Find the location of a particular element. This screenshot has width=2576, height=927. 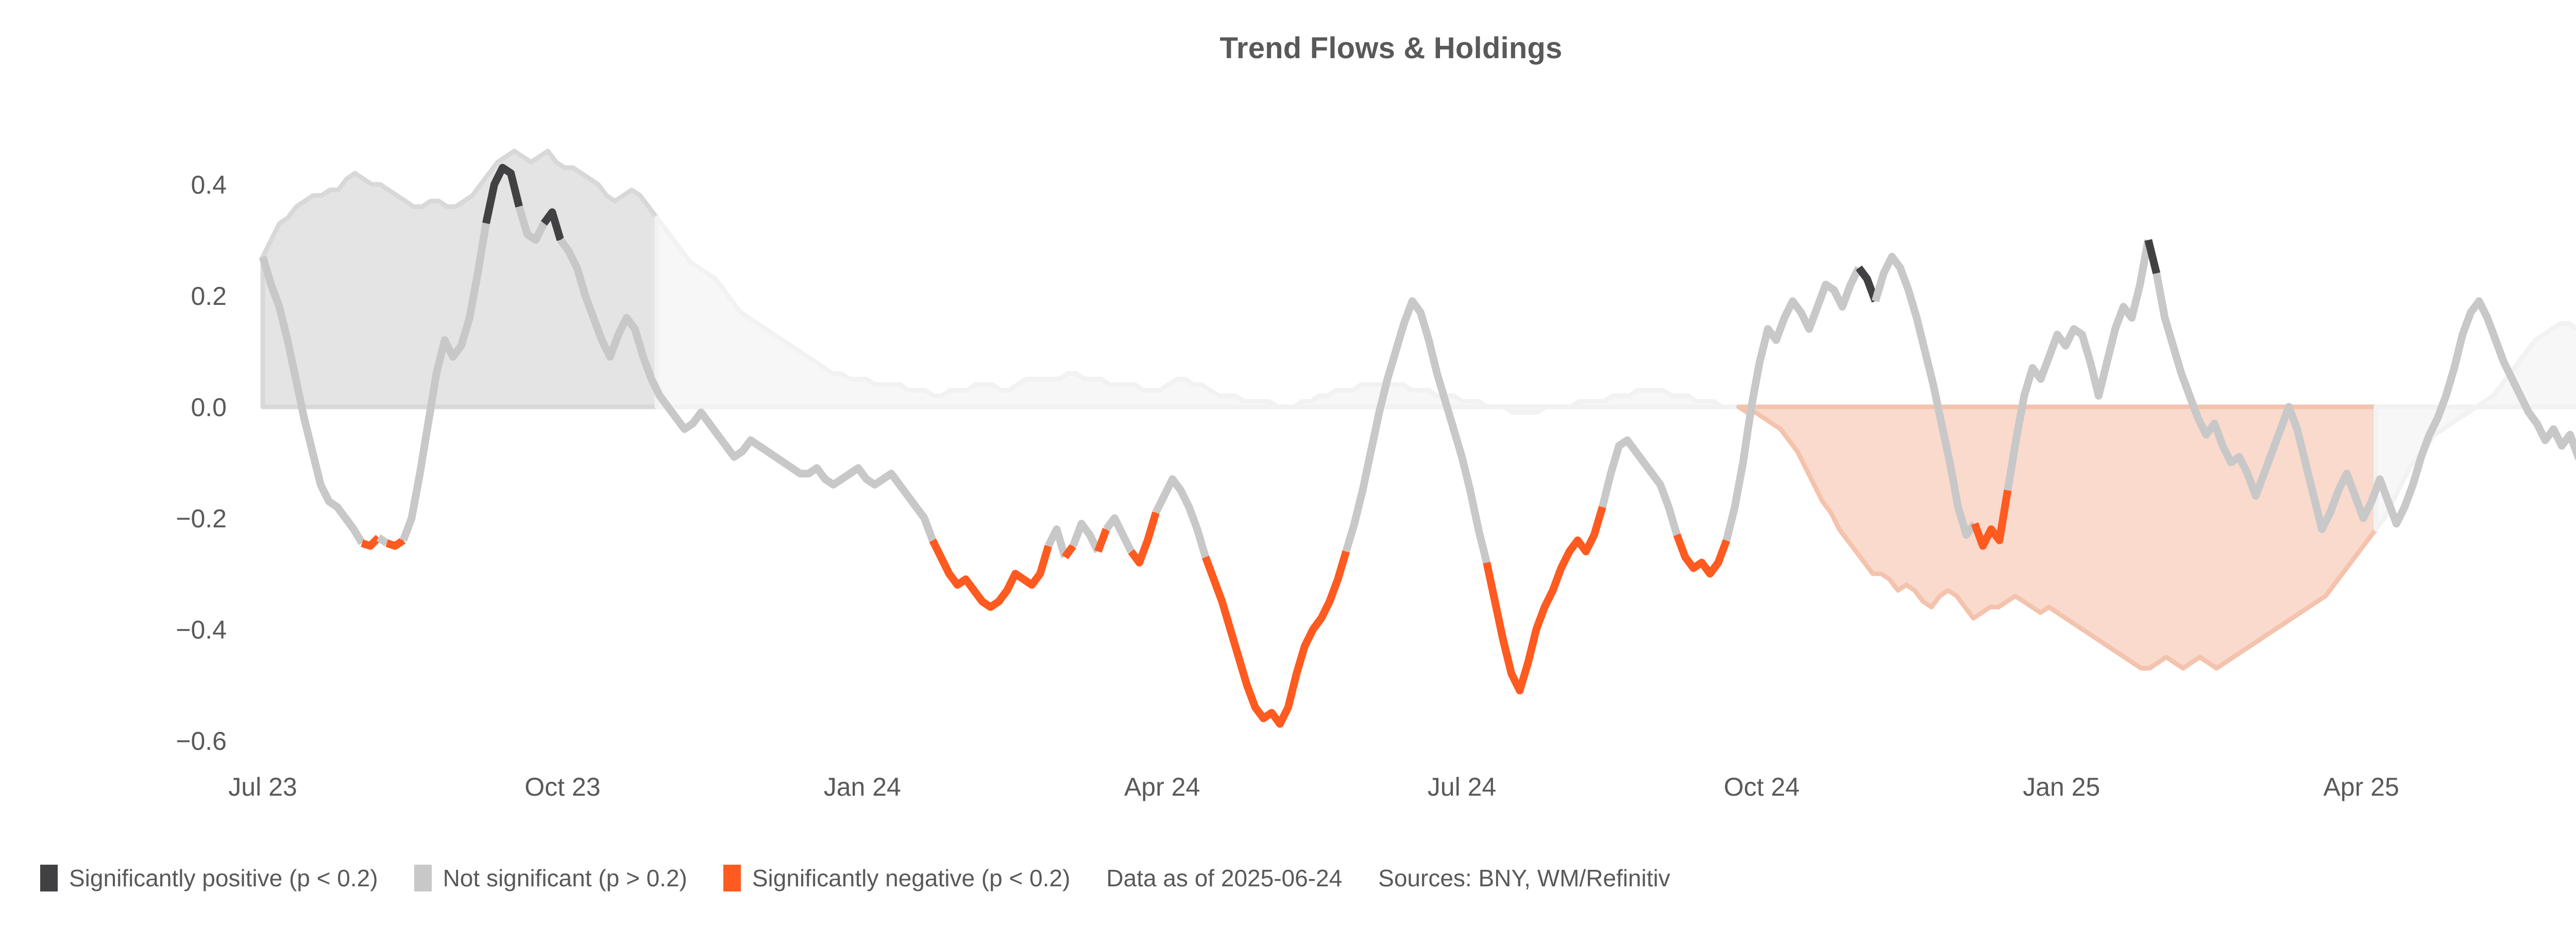

legend-item-2: Significantly negative (p < 0.2) is located at coordinates (897, 878).